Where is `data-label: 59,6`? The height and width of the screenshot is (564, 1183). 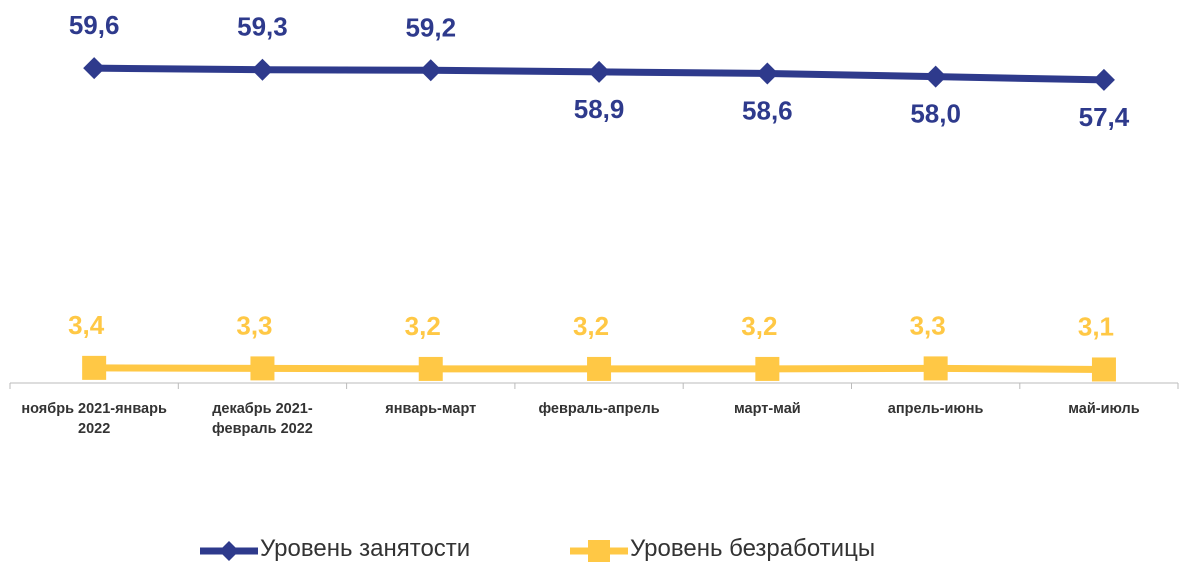 data-label: 59,6 is located at coordinates (94, 25).